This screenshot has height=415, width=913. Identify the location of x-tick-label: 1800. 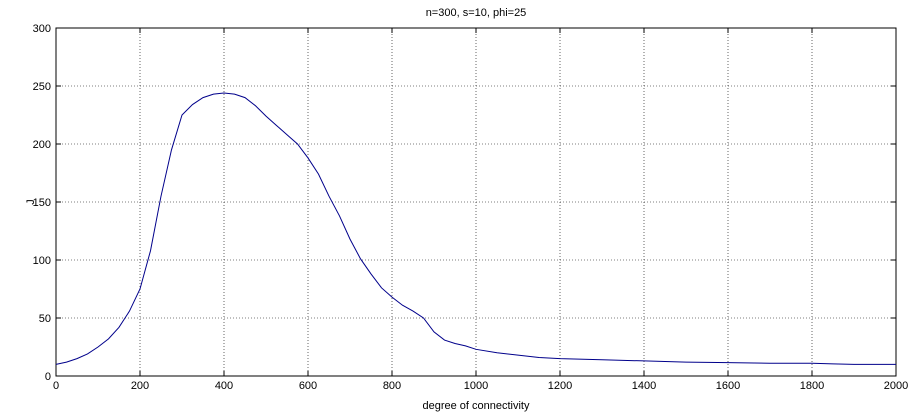
(812, 386).